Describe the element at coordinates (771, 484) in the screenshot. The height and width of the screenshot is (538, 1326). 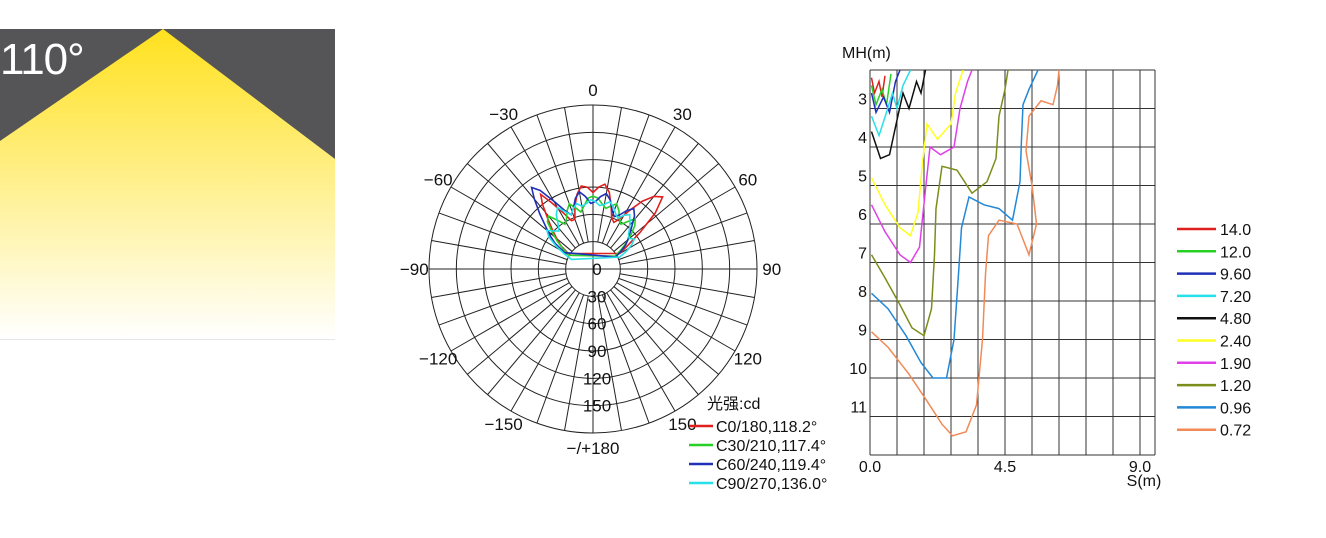
I see `polar-legend-label: C90/270,136.0°` at that location.